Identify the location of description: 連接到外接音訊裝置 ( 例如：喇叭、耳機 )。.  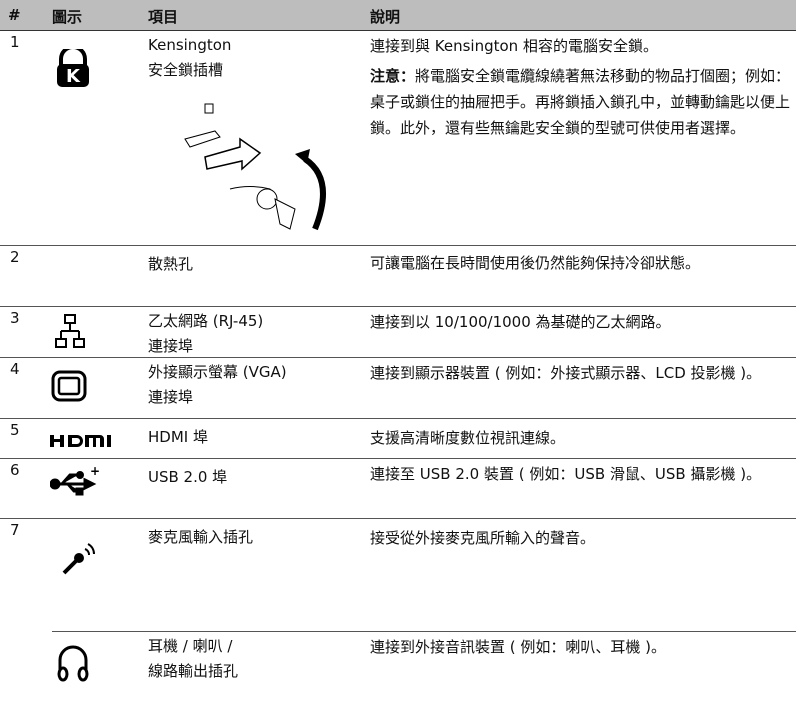
(581, 649).